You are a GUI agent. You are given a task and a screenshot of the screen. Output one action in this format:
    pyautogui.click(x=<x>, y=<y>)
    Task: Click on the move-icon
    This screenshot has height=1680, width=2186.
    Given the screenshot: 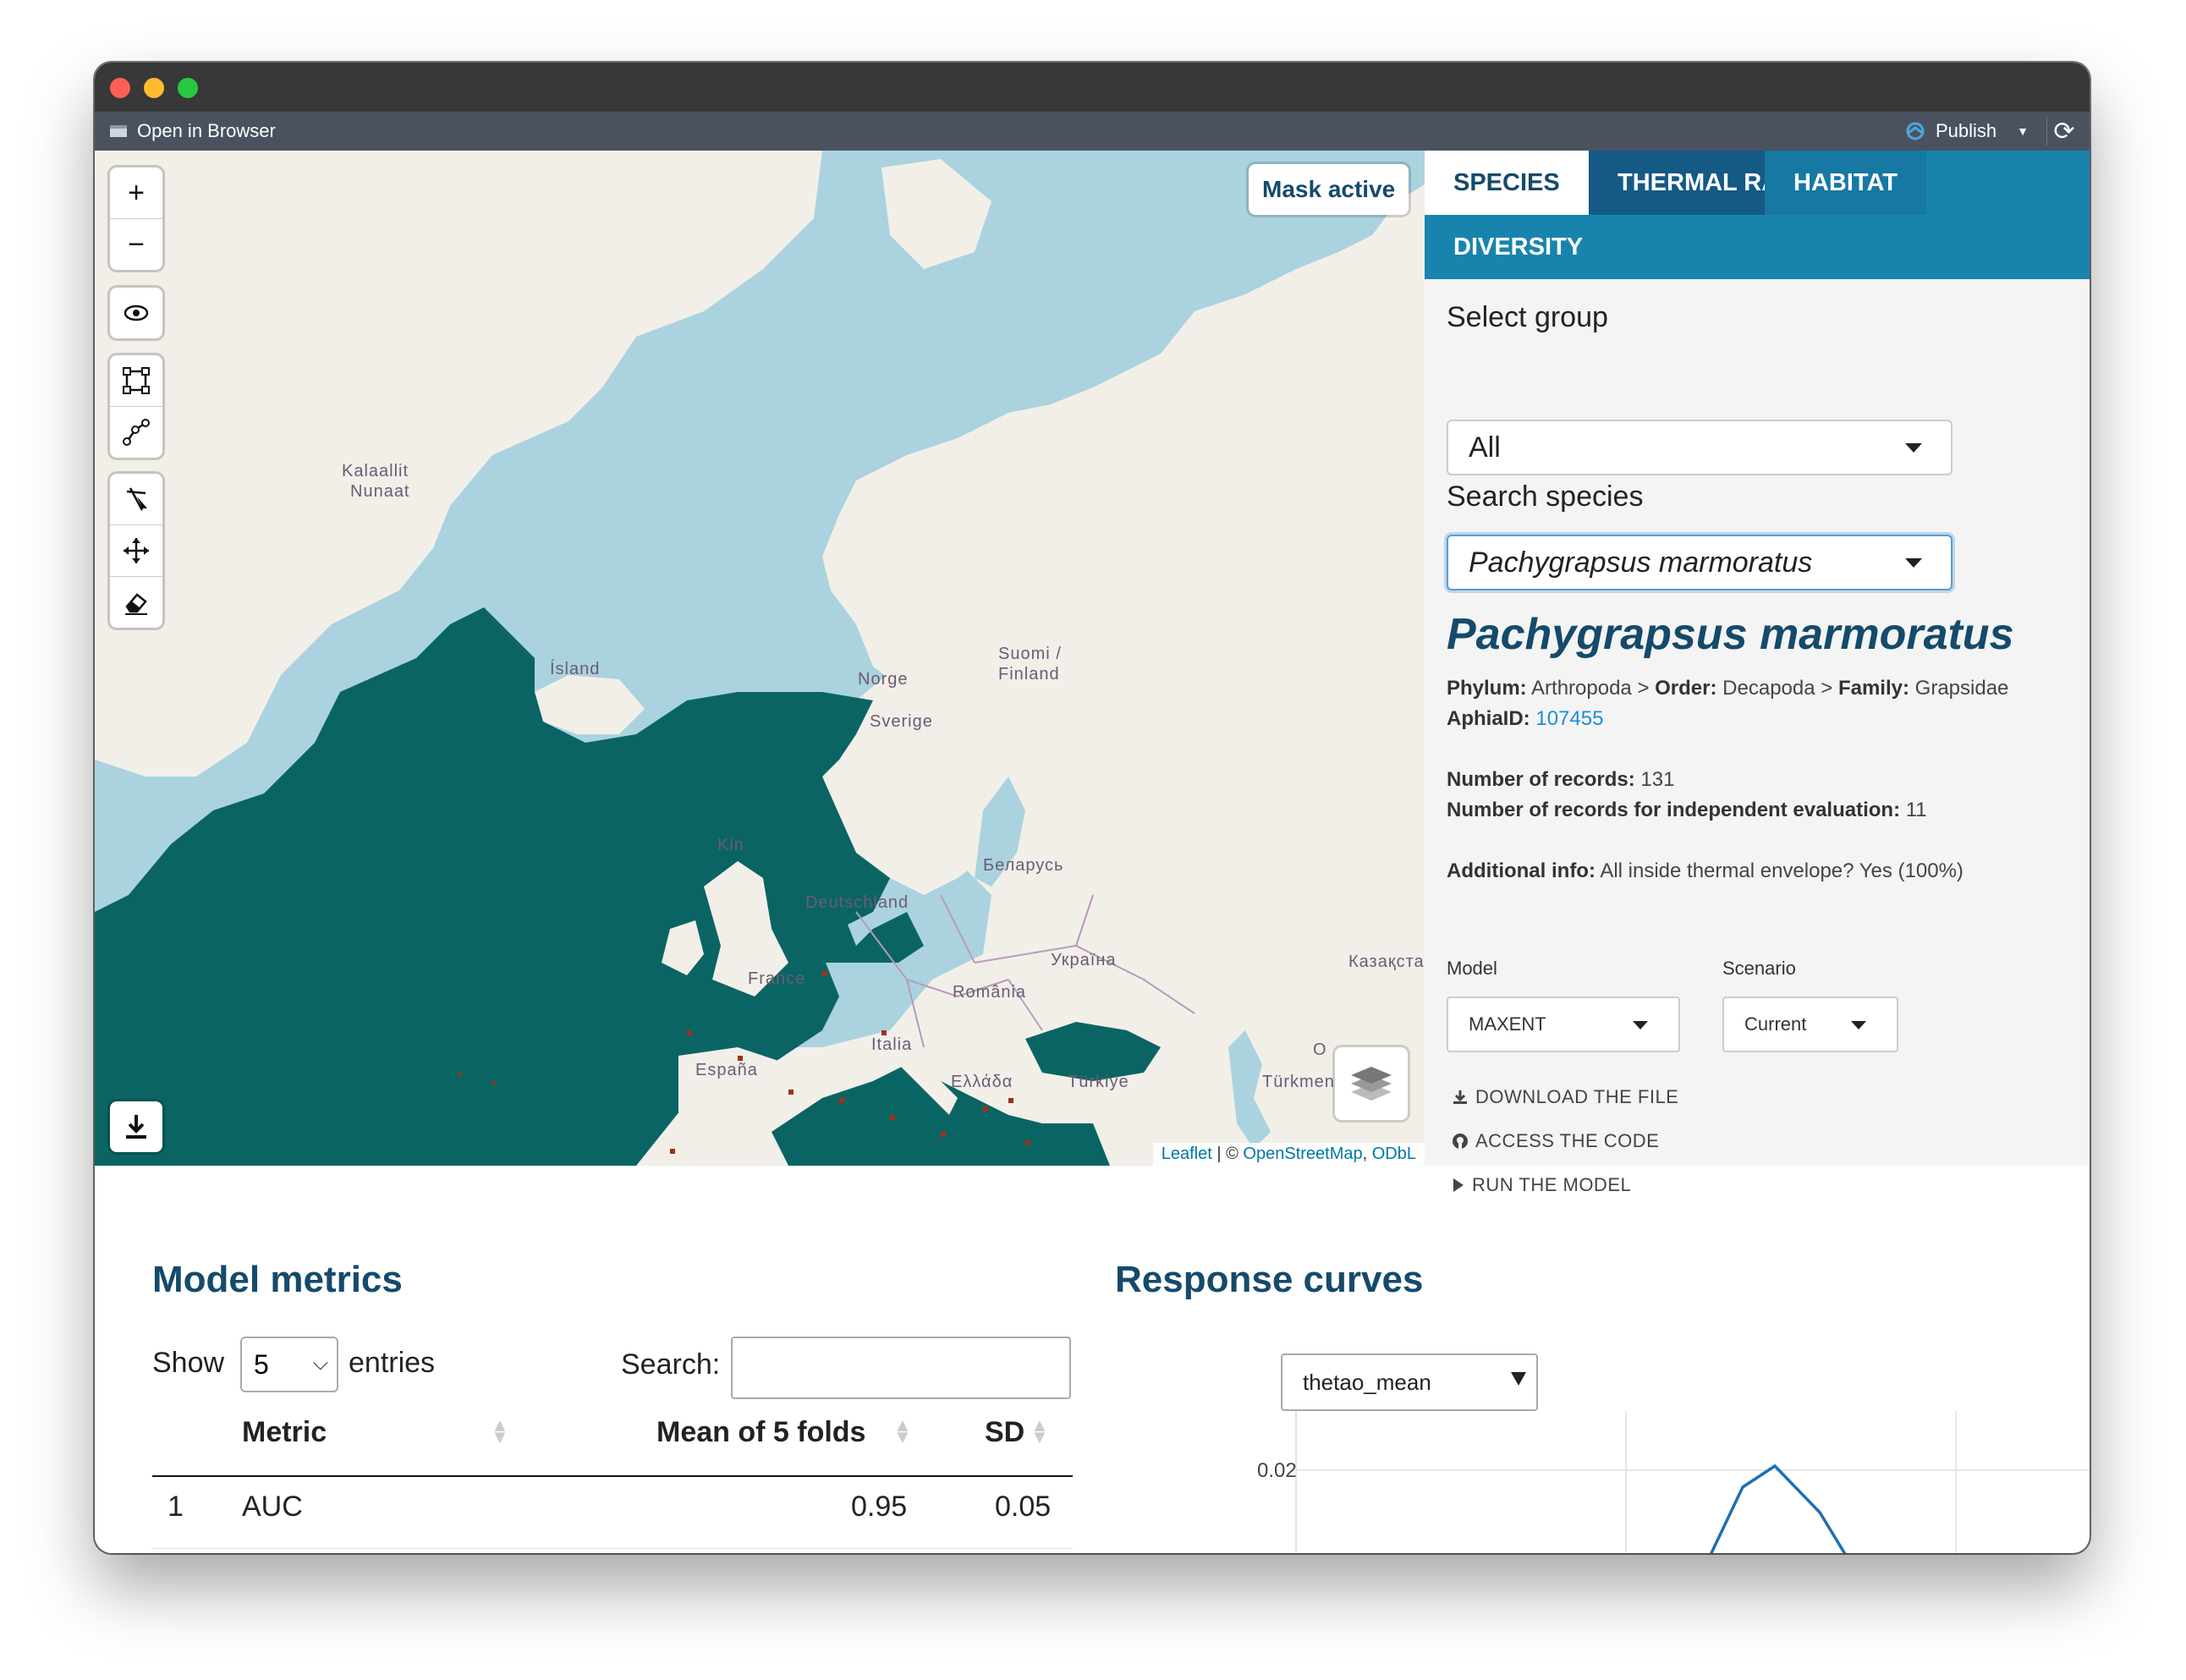 What is the action you would take?
    pyautogui.click(x=136, y=551)
    